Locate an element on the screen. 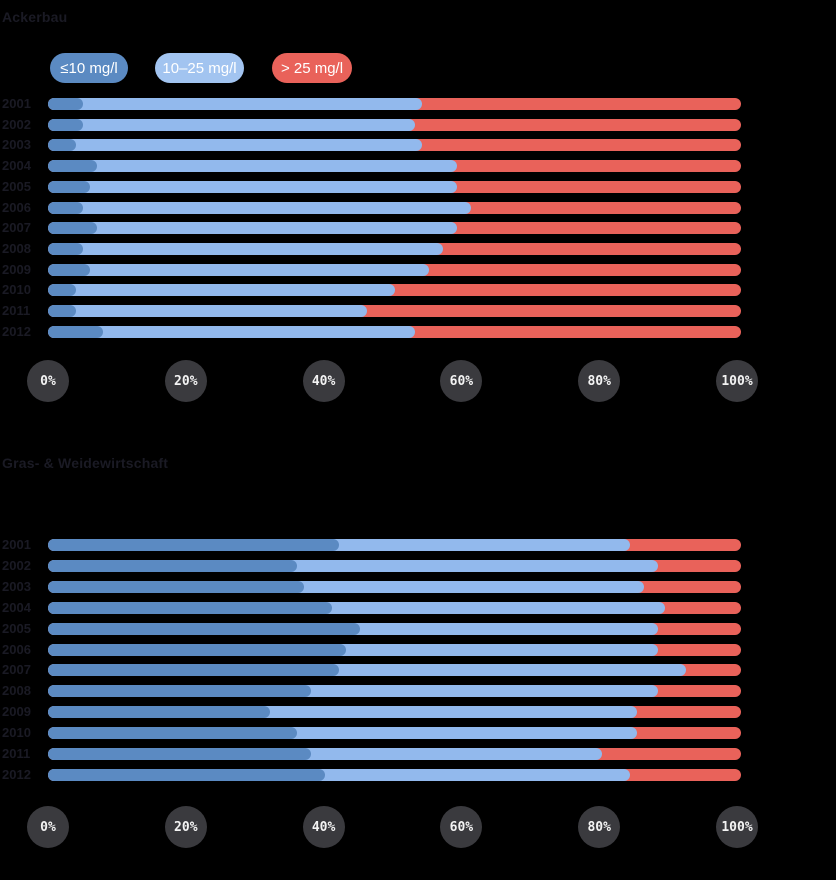  legend-key-1: 10–25 mg/l is located at coordinates (199, 68).